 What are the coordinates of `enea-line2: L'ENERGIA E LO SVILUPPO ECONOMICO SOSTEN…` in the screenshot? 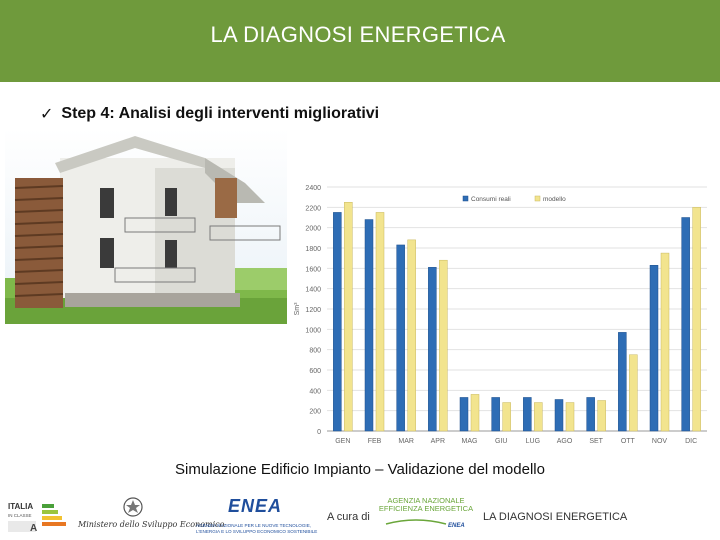 It's located at (257, 531).